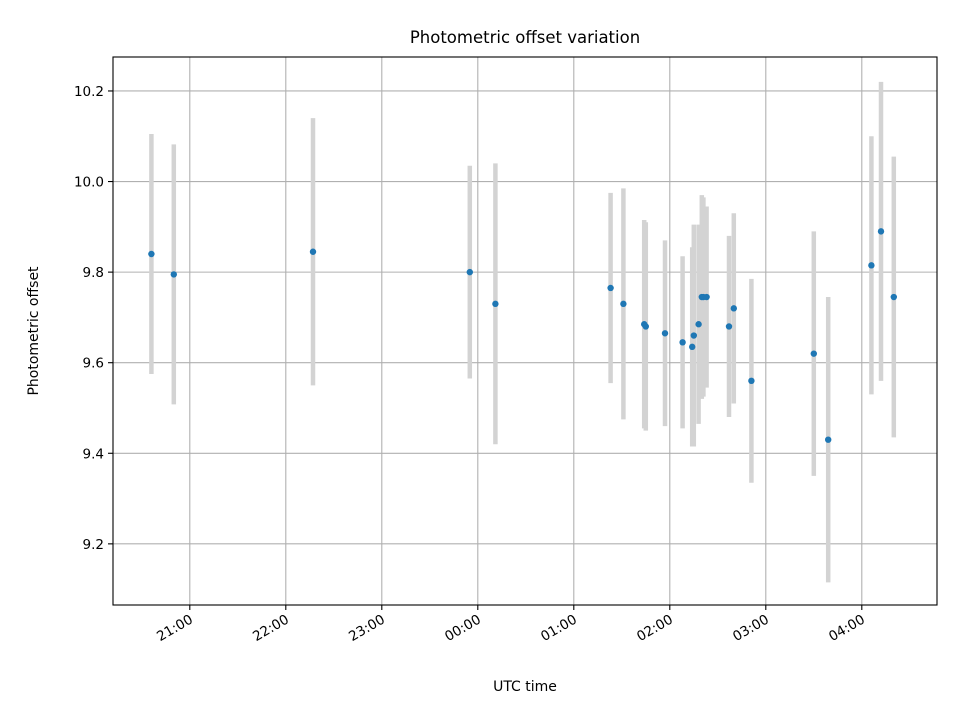 The height and width of the screenshot is (720, 960). What do you see at coordinates (525, 687) in the screenshot?
I see `x-axis-label: UTC time` at bounding box center [525, 687].